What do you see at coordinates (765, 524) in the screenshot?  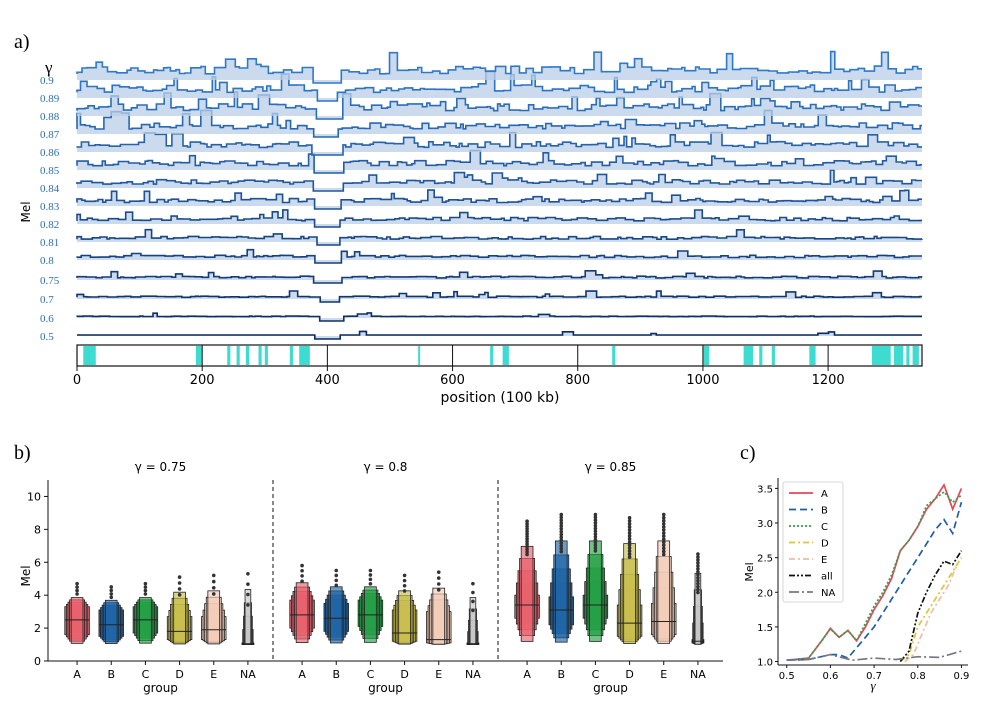 I see `c-y-tick-label: 3.0` at bounding box center [765, 524].